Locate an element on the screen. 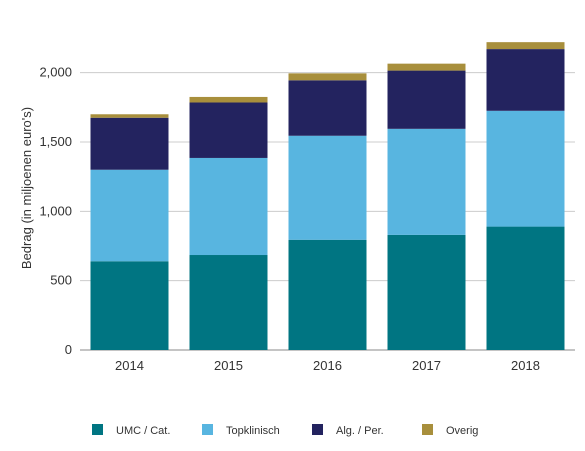  legend: UMC / Cat. Topklinisch Alg. / Per. Overig is located at coordinates (285, 430).